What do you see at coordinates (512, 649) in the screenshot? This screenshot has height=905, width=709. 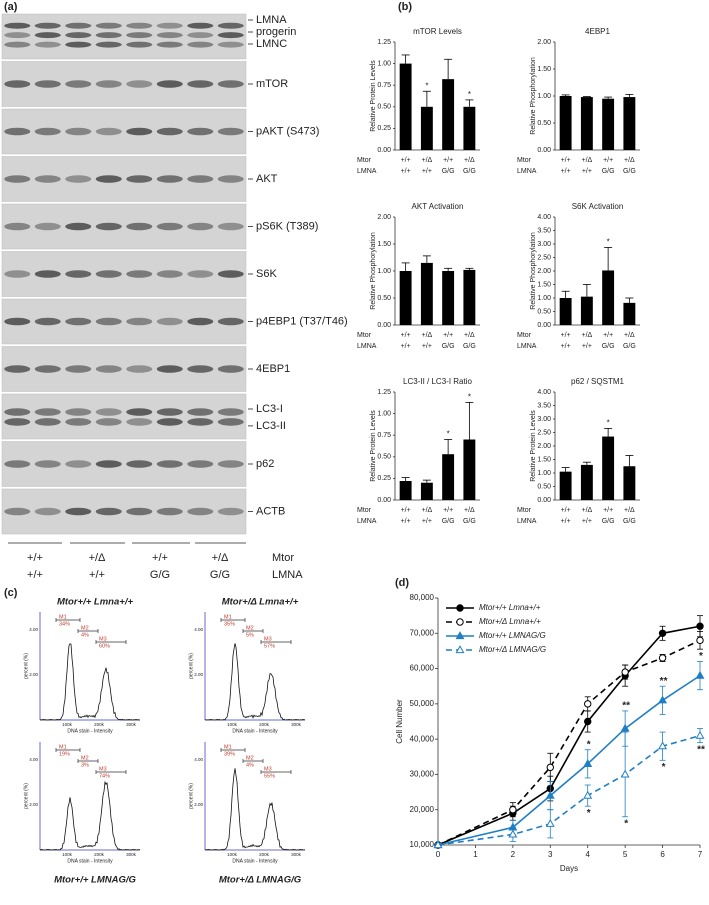 I see `legend-label: Mtor+/Δ LMNAG/G` at bounding box center [512, 649].